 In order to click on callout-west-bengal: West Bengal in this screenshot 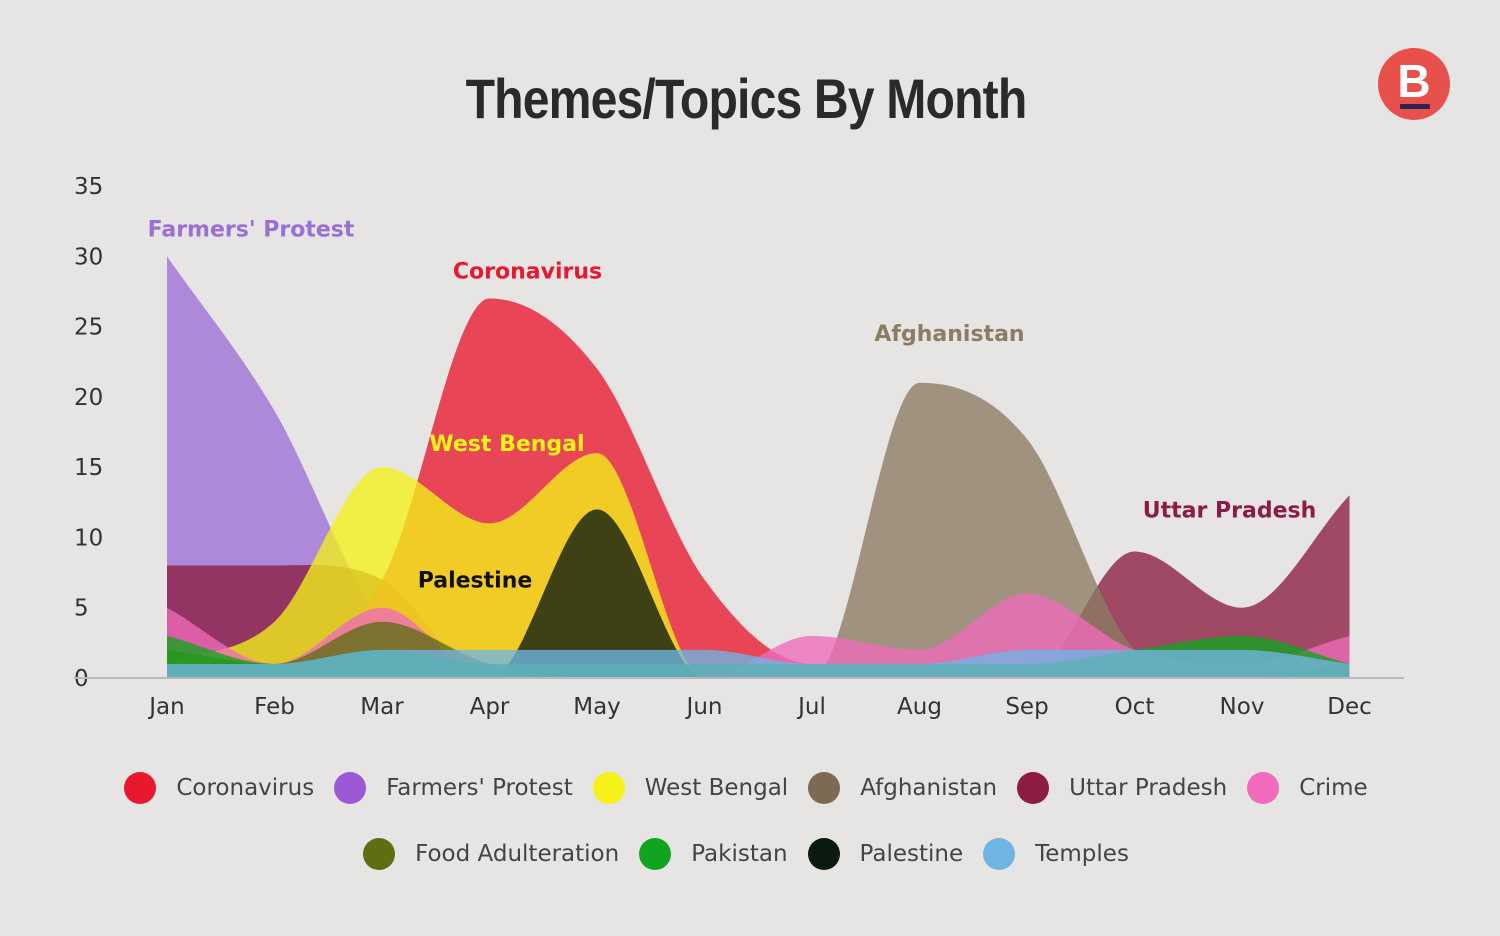, I will do `click(506, 444)`.